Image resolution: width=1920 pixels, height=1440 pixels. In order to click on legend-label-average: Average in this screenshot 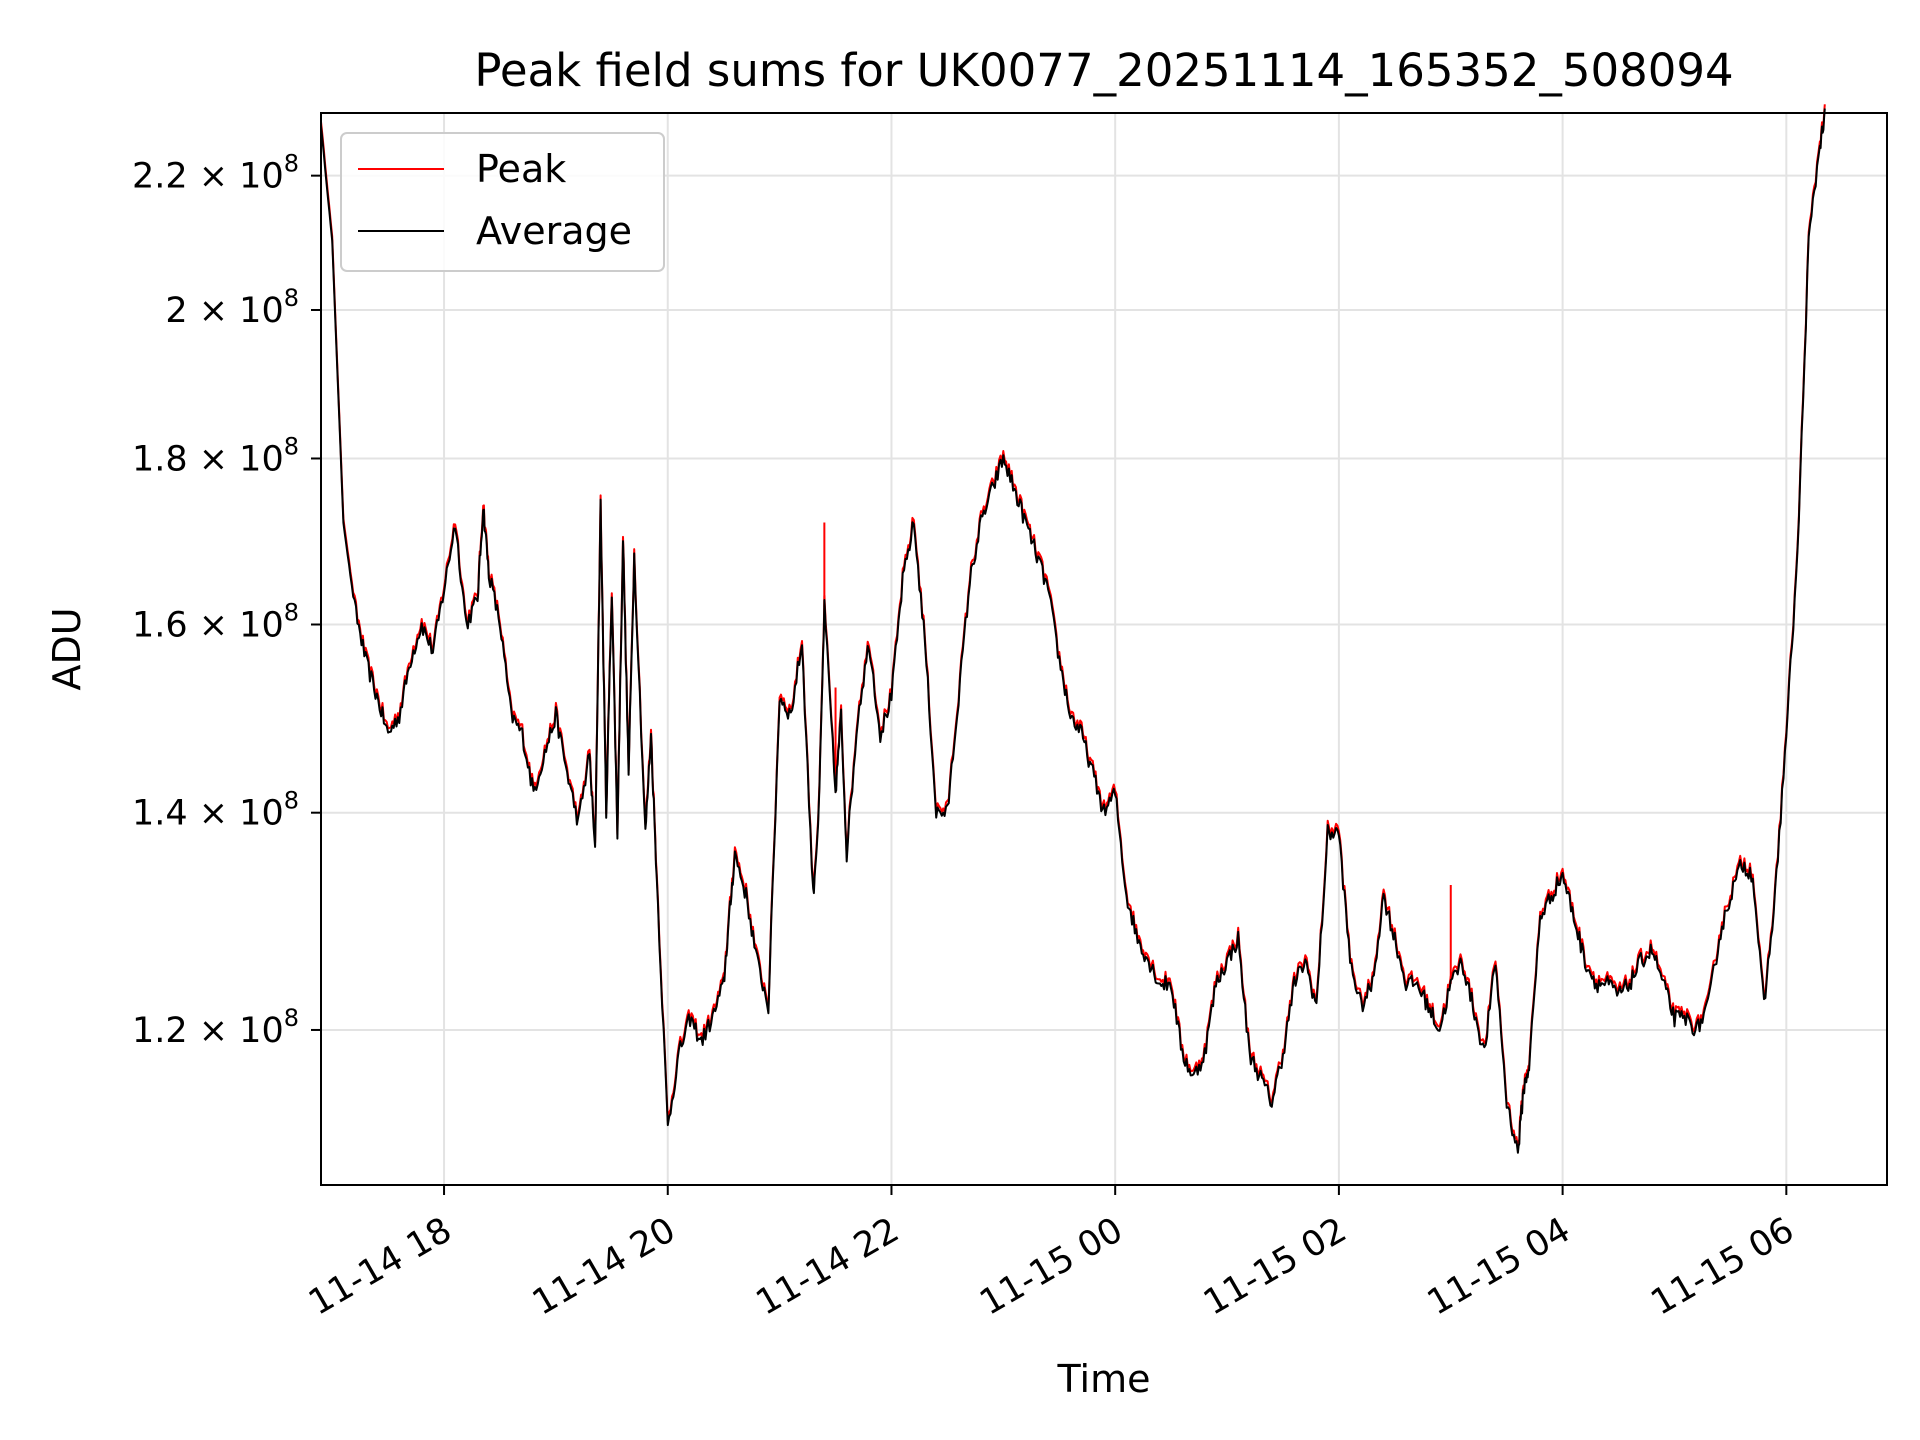, I will do `click(554, 231)`.